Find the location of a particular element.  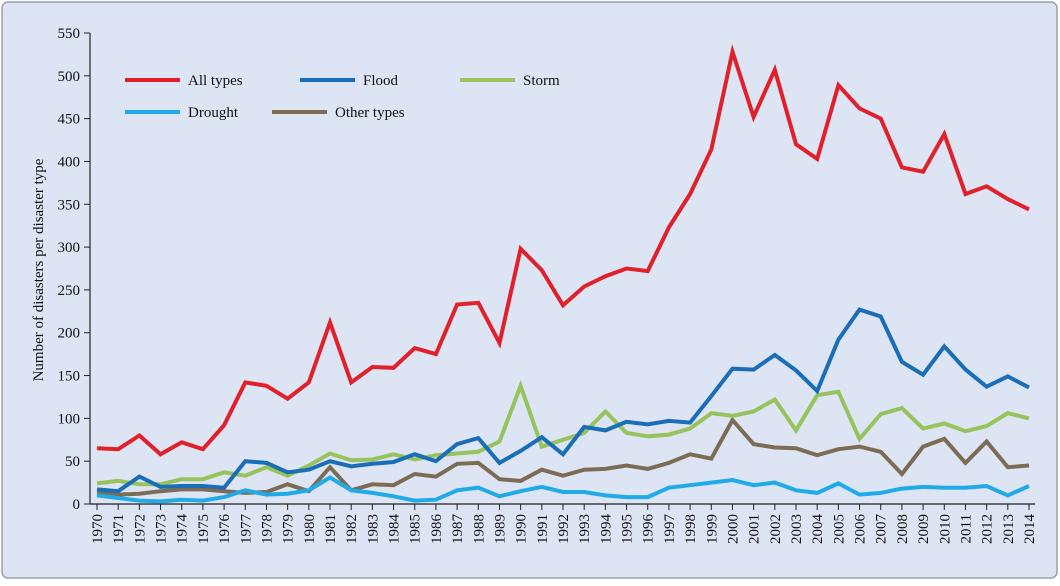

x-tick-label: 1976 is located at coordinates (225, 529).